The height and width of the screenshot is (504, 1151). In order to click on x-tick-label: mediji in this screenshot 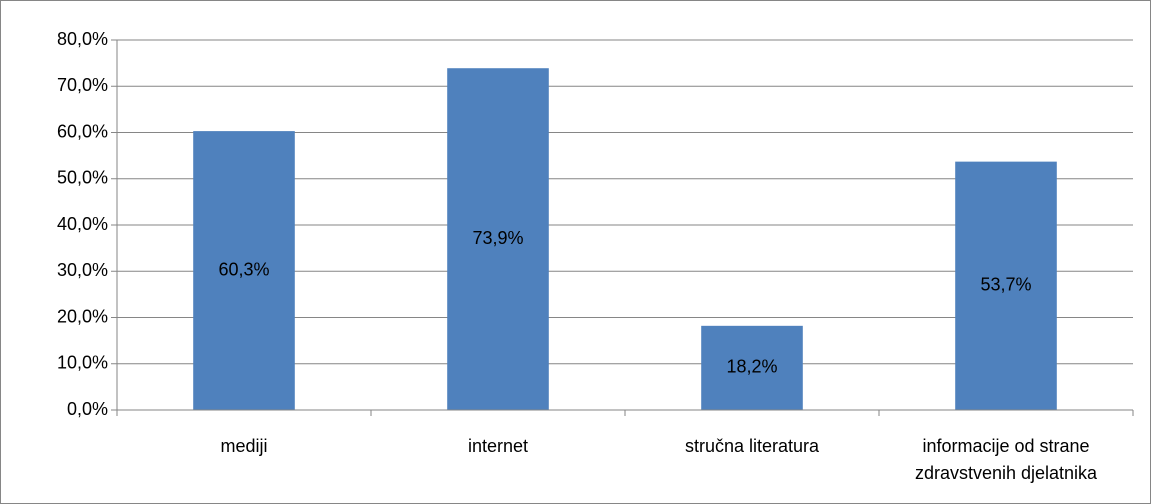, I will do `click(244, 446)`.